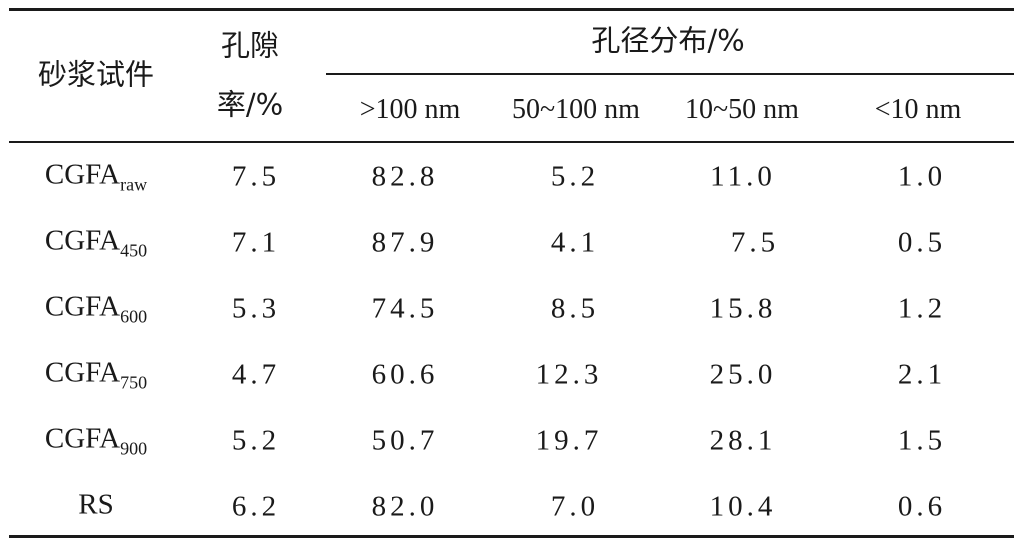  Describe the element at coordinates (256, 176) in the screenshot. I see `row-porosity: 7.5` at that location.